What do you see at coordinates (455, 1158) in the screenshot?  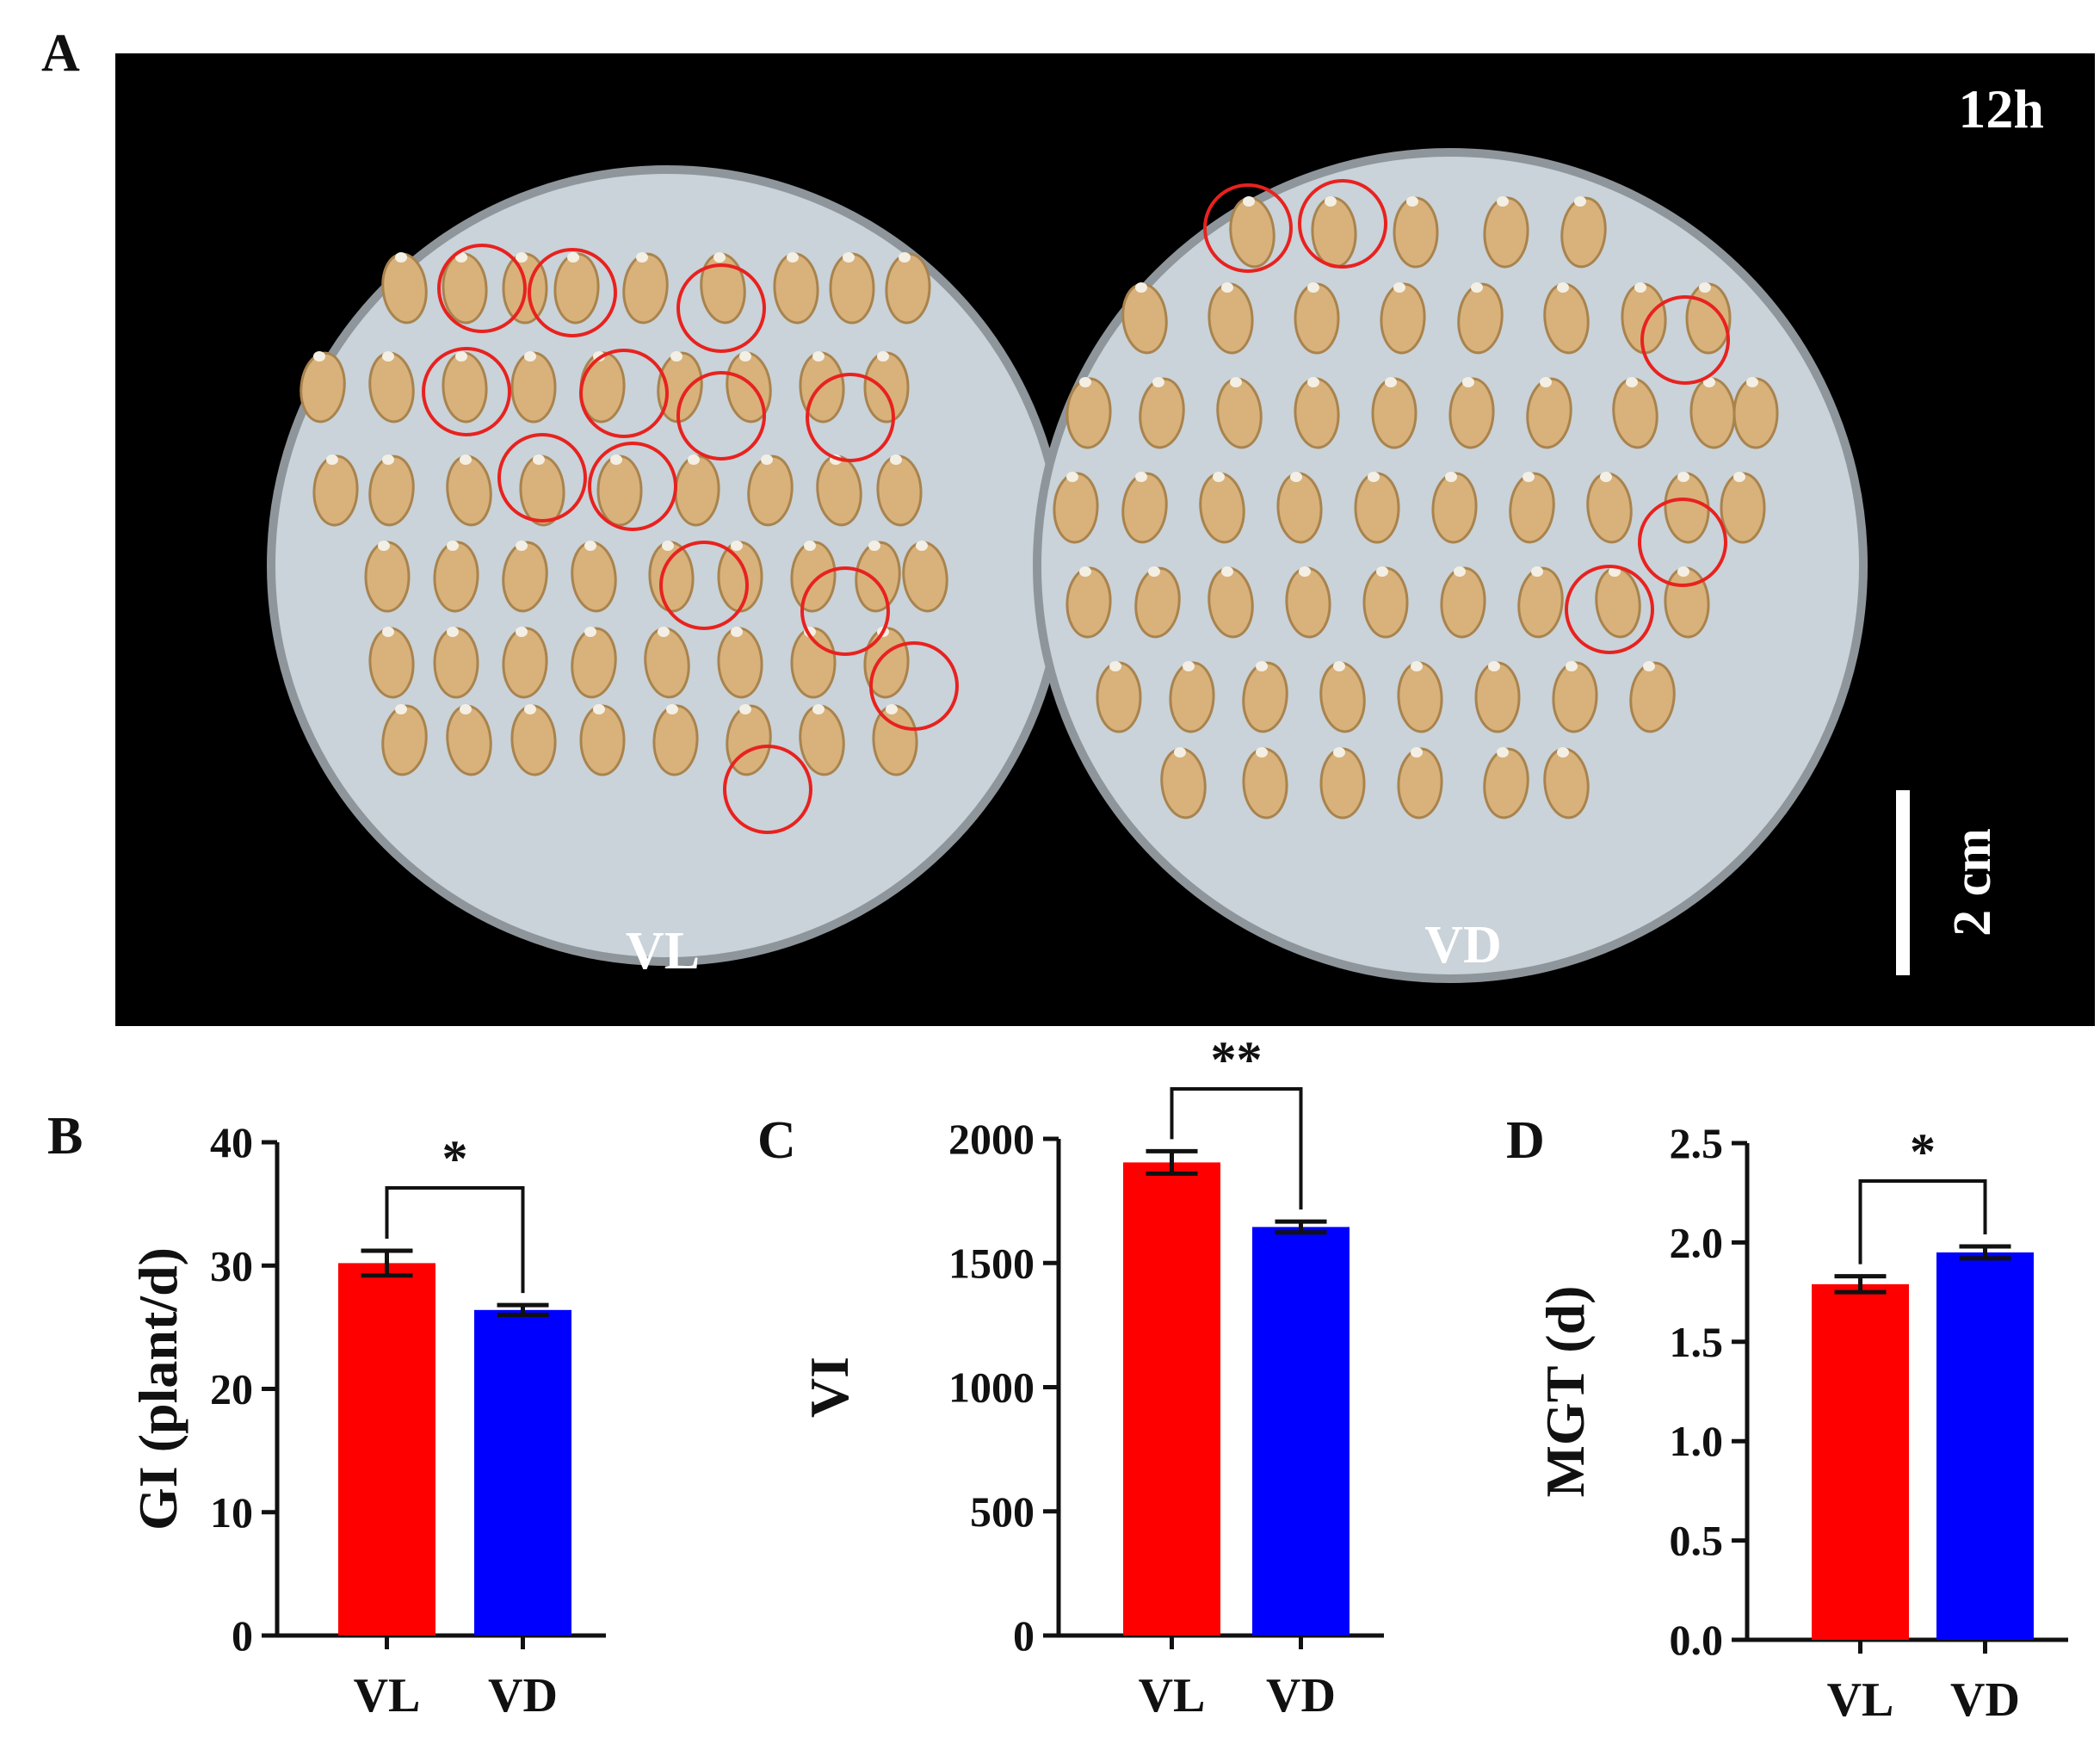 I see `chart-gi-significance: *` at bounding box center [455, 1158].